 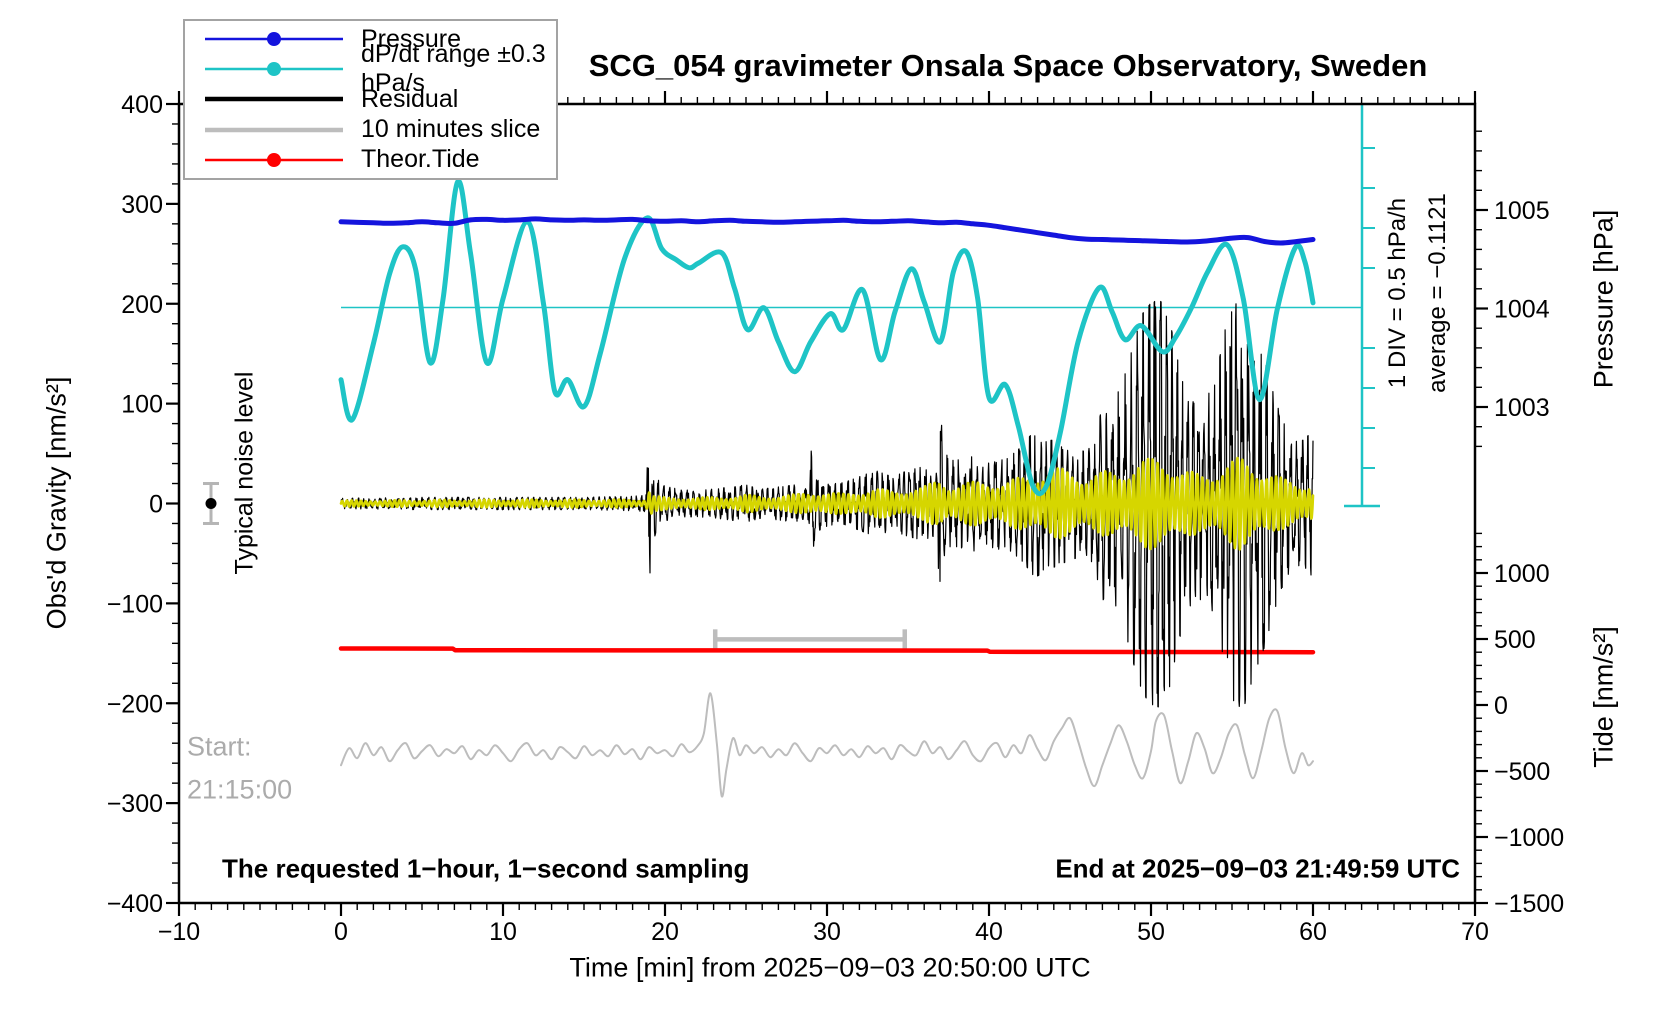 What do you see at coordinates (1257, 868) in the screenshot?
I see `end-time-annotation: End at 2025−09−03 21:49:59 UTC` at bounding box center [1257, 868].